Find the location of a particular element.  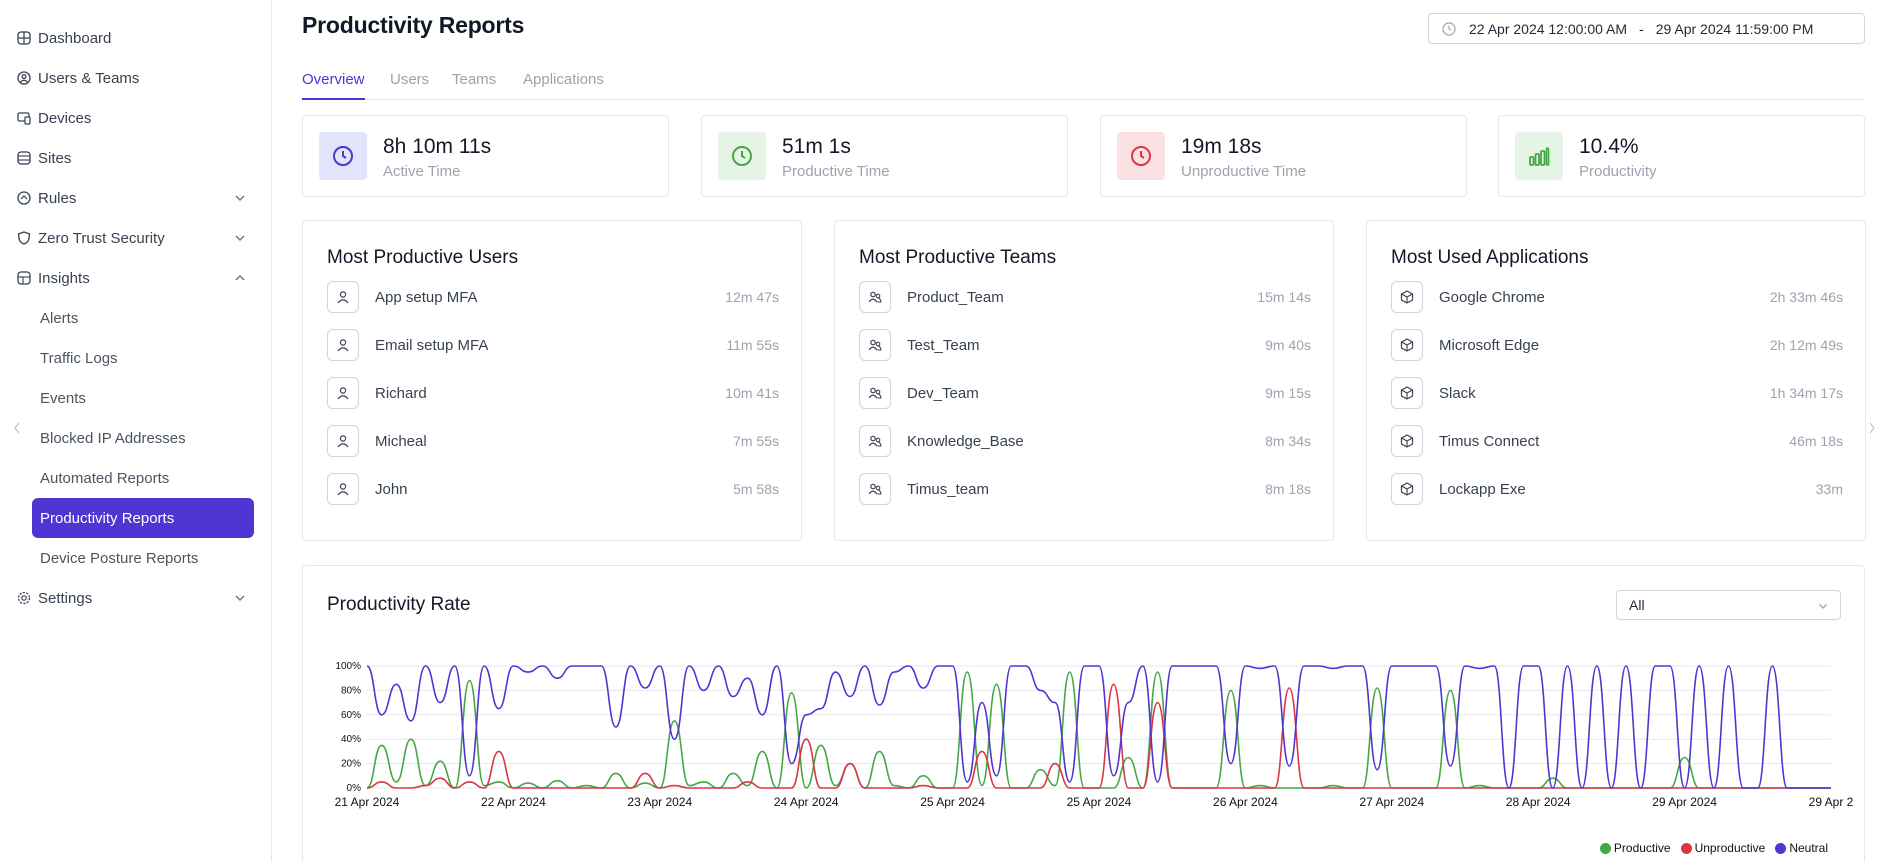

sidebar-item-dashboard: Dashboard is located at coordinates (135, 38).